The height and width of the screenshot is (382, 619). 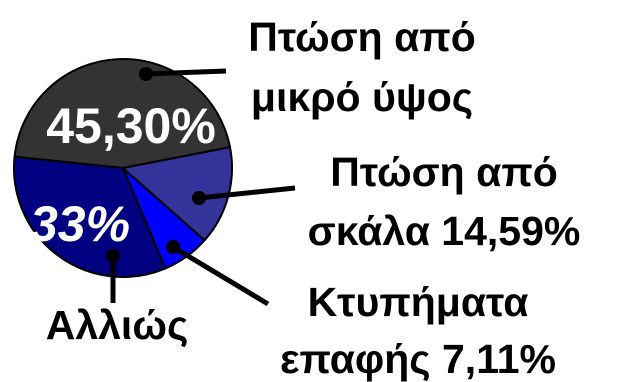 I want to click on data-label-slice-0: 45,30%, so click(x=131, y=126).